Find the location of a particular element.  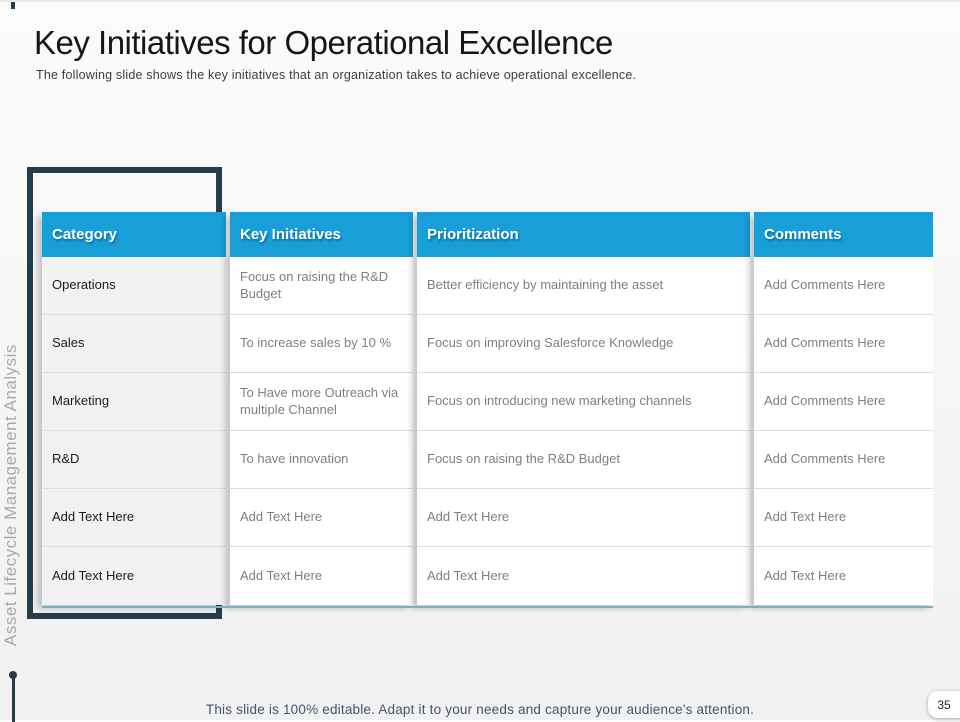

table-cell-row2-col0: Marketing is located at coordinates (134, 402).